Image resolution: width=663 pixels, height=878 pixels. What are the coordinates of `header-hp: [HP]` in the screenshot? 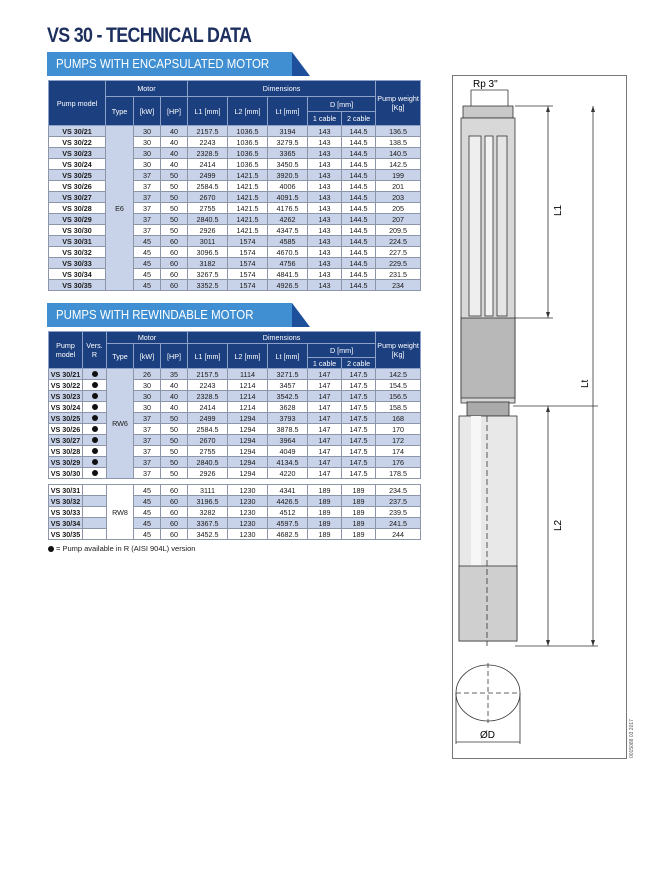 It's located at (174, 356).